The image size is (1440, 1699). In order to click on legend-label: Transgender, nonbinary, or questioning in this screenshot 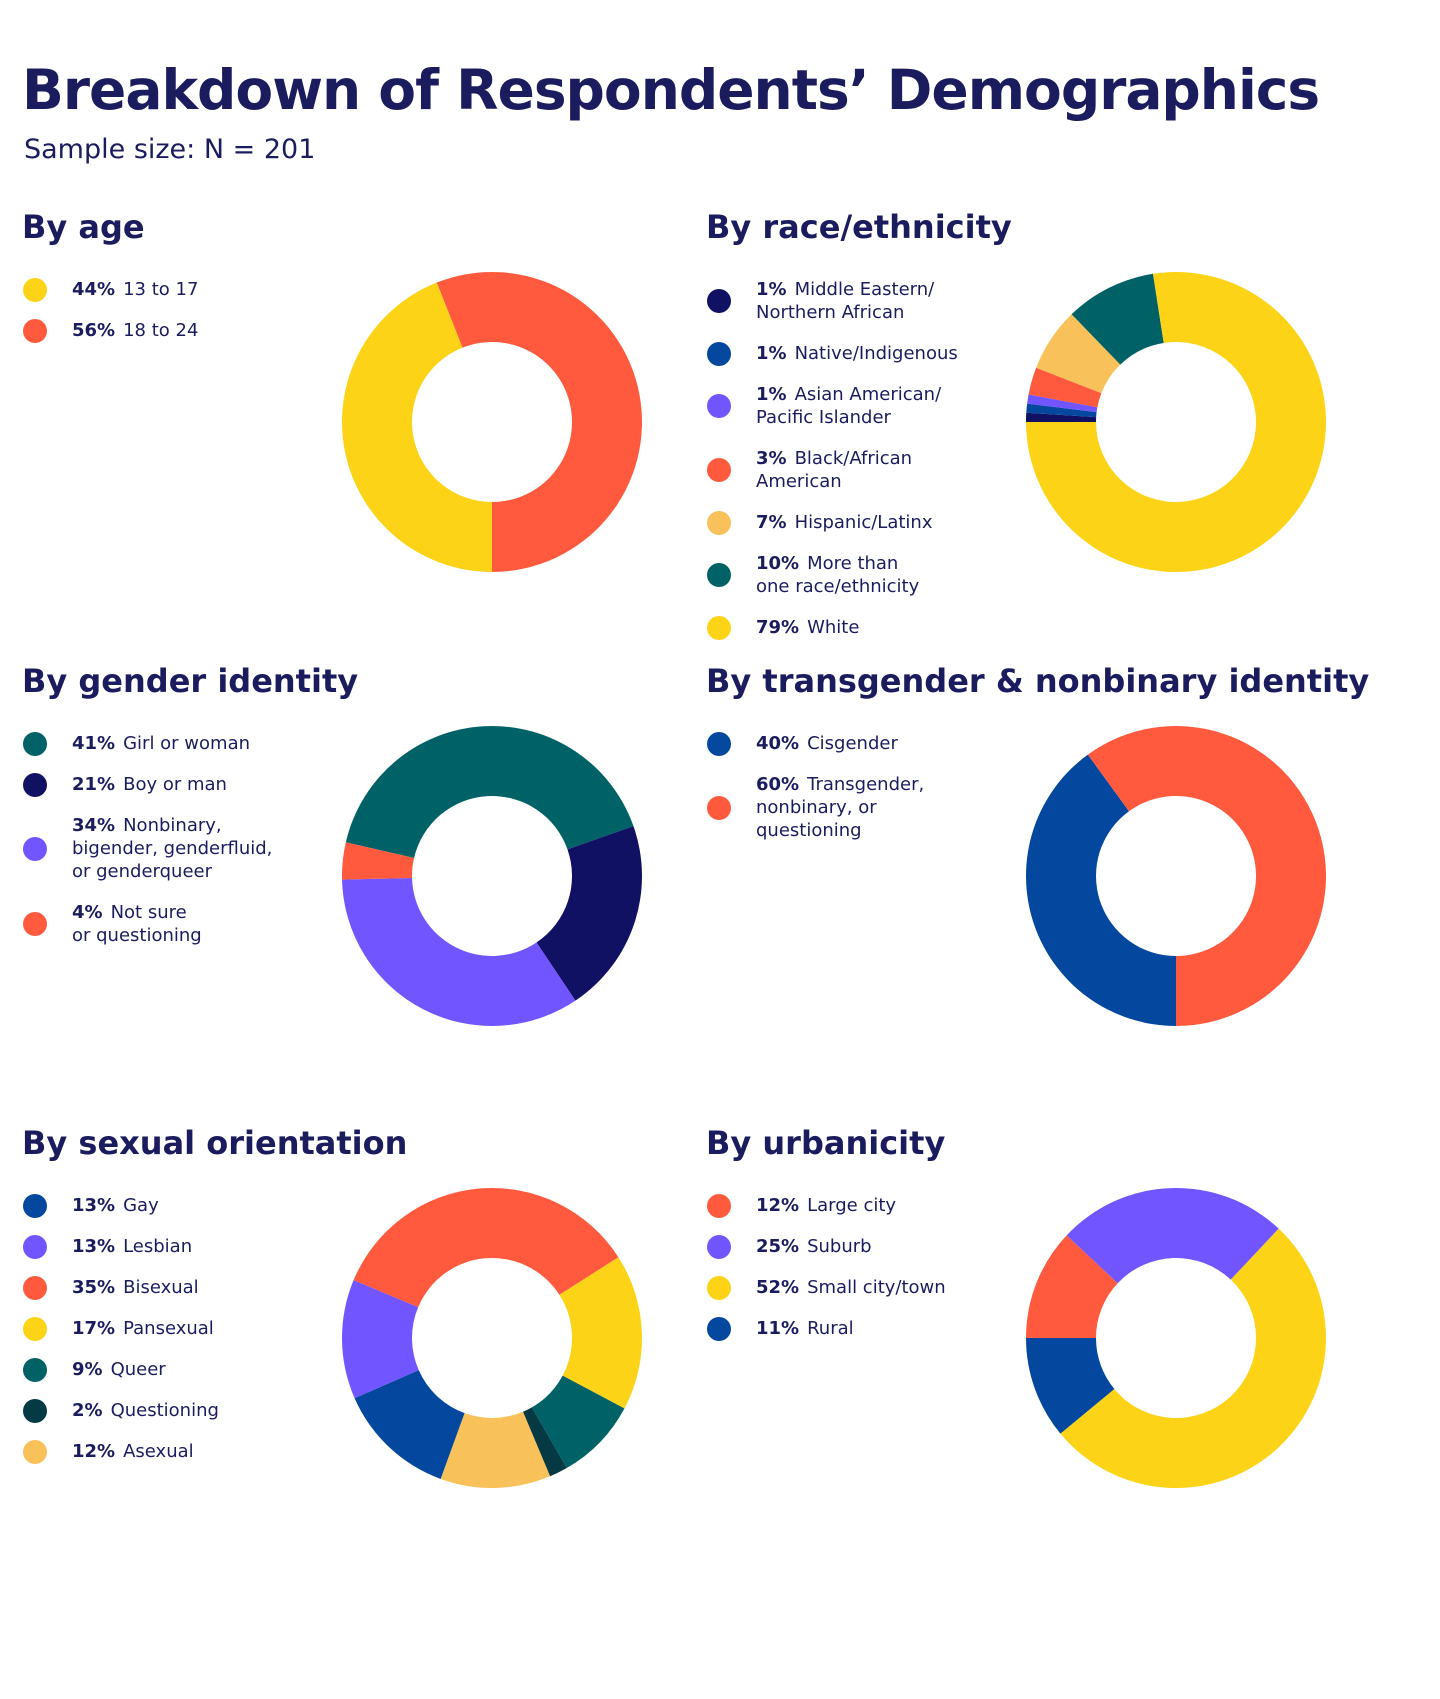, I will do `click(840, 807)`.